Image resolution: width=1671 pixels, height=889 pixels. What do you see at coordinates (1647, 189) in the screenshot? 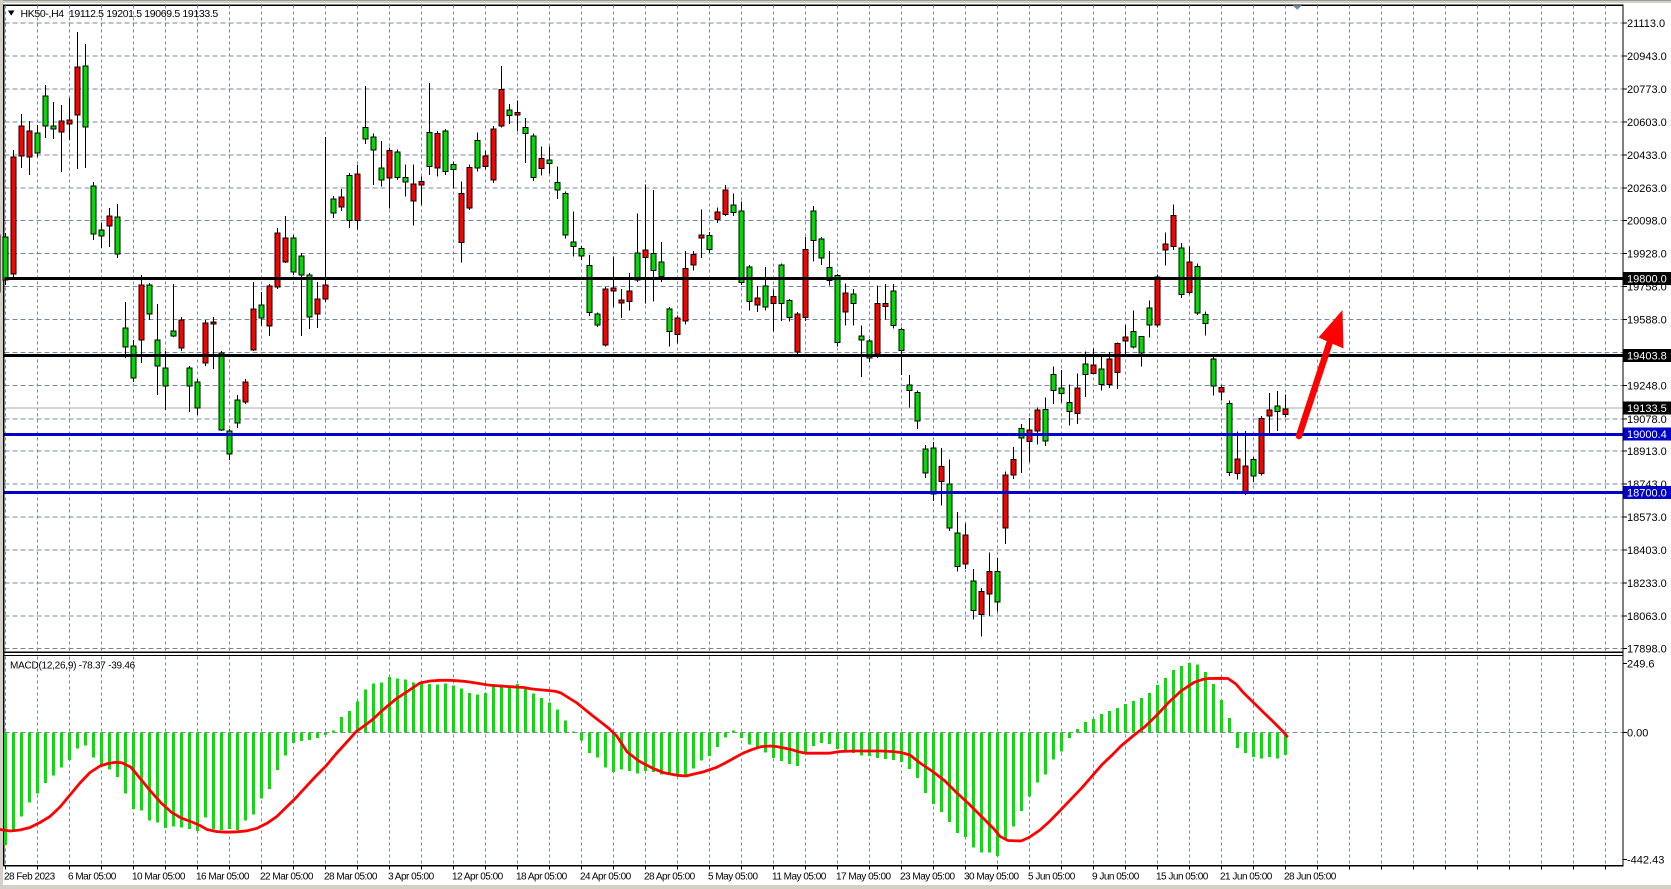
I see `svg-text: 20263.0` at bounding box center [1647, 189].